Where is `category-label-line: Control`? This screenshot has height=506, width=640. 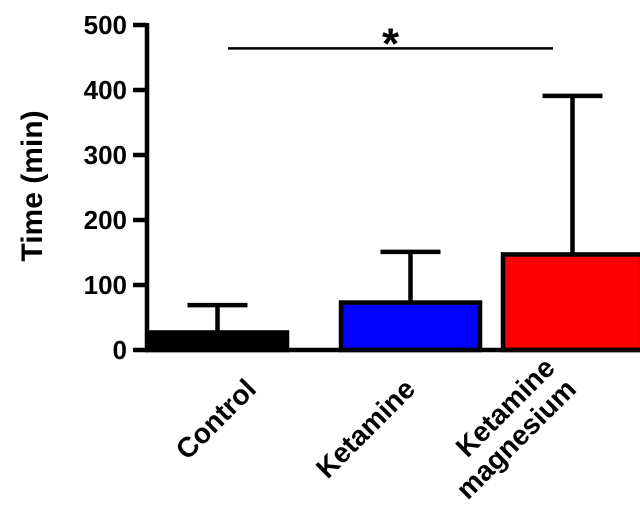
category-label-line: Control is located at coordinates (216, 419).